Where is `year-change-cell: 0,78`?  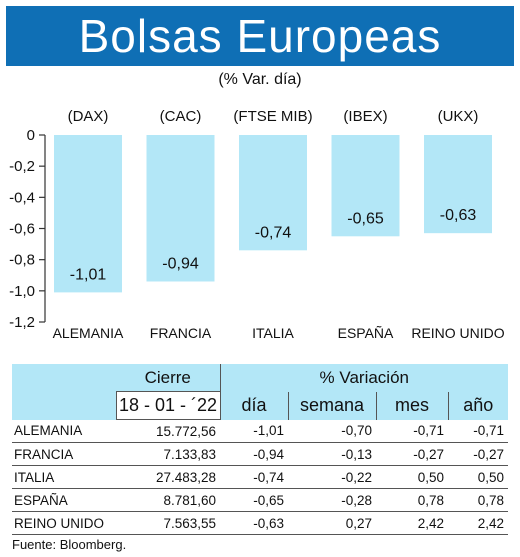 year-change-cell: 0,78 is located at coordinates (478, 500).